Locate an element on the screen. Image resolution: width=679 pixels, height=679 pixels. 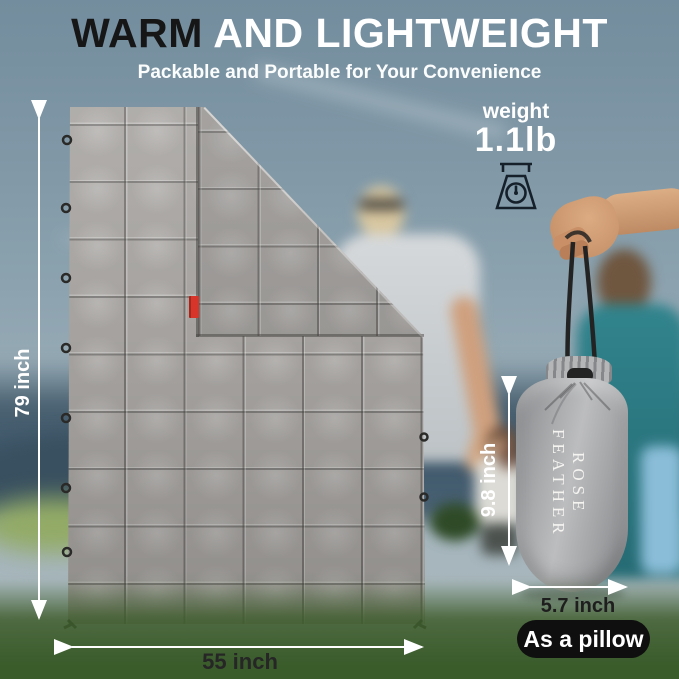
kitchen-scale-icon is located at coordinates (516, 186).